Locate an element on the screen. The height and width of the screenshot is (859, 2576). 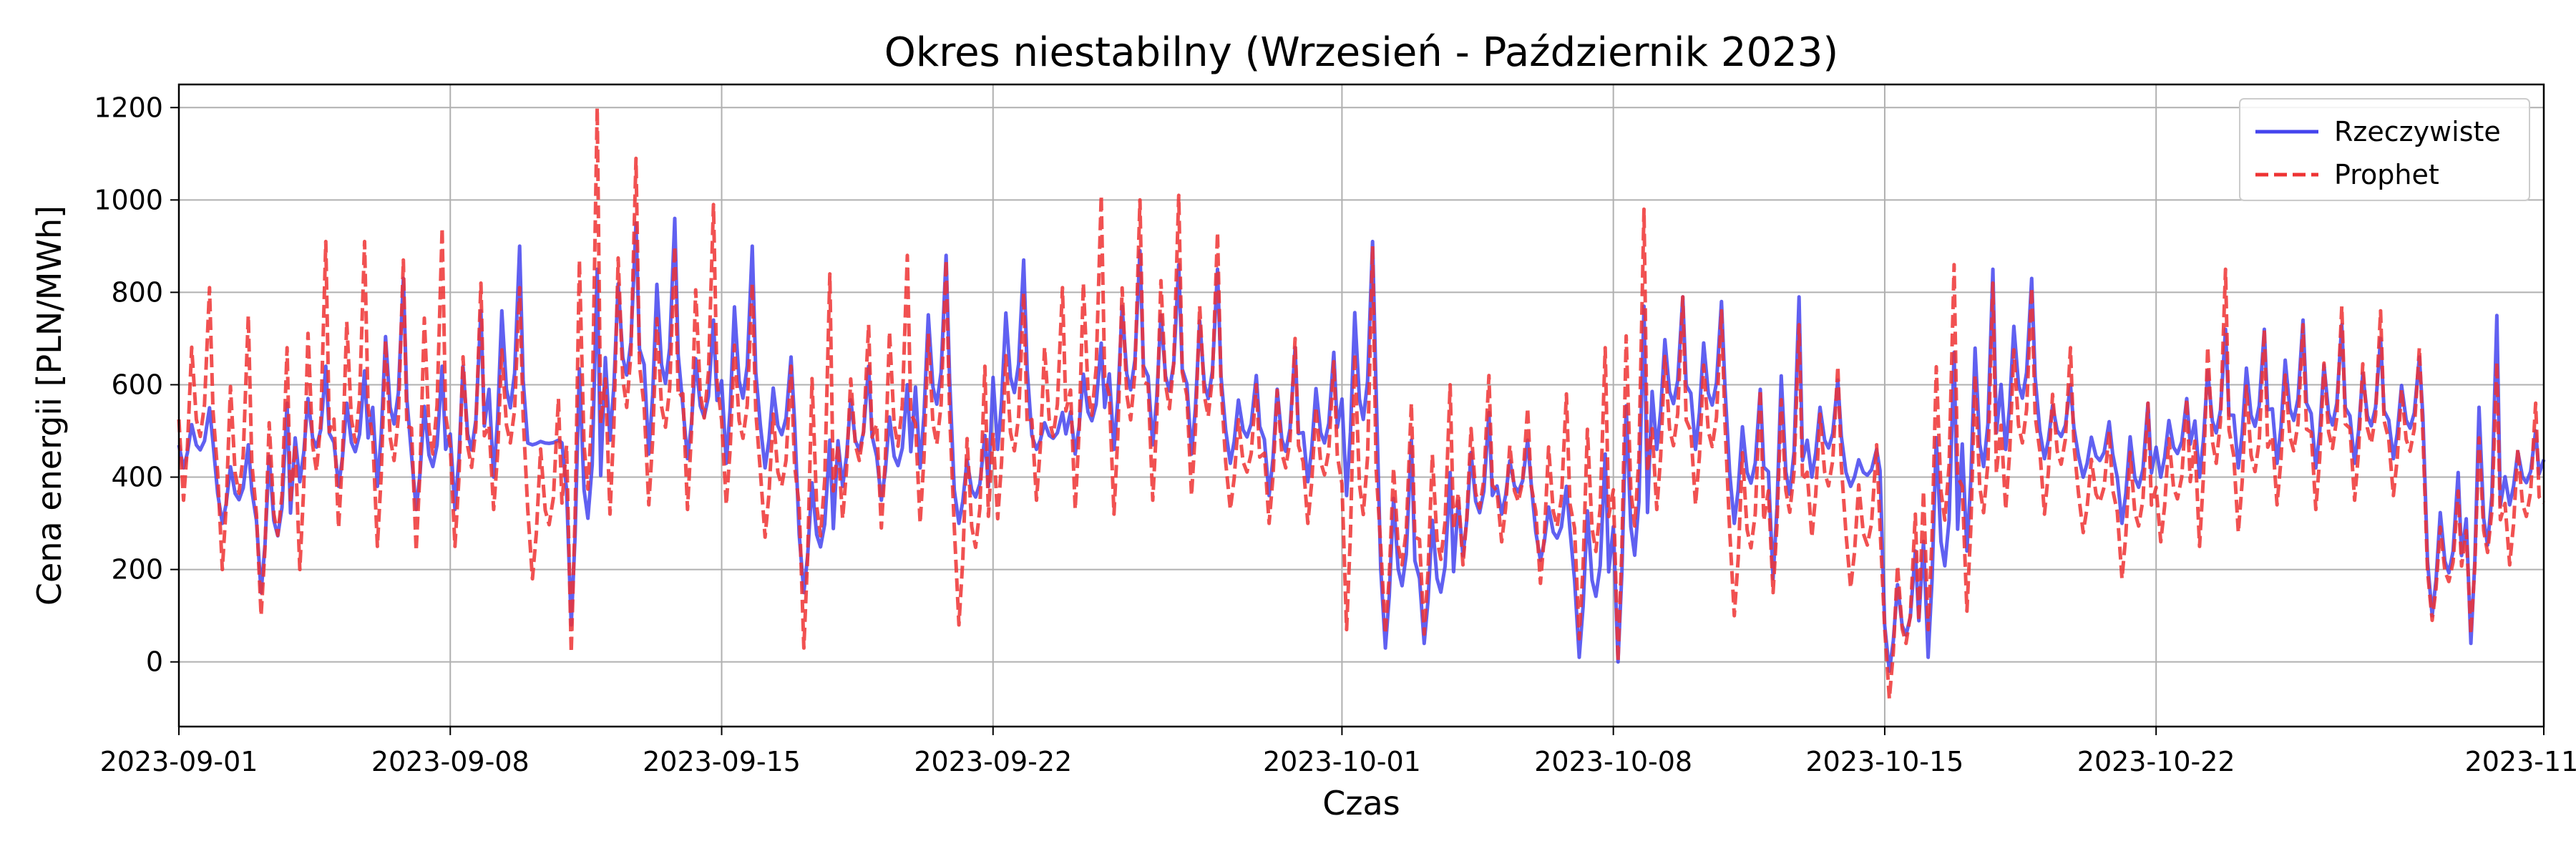
x-tick-label: 2023-10-01 is located at coordinates (1342, 761).